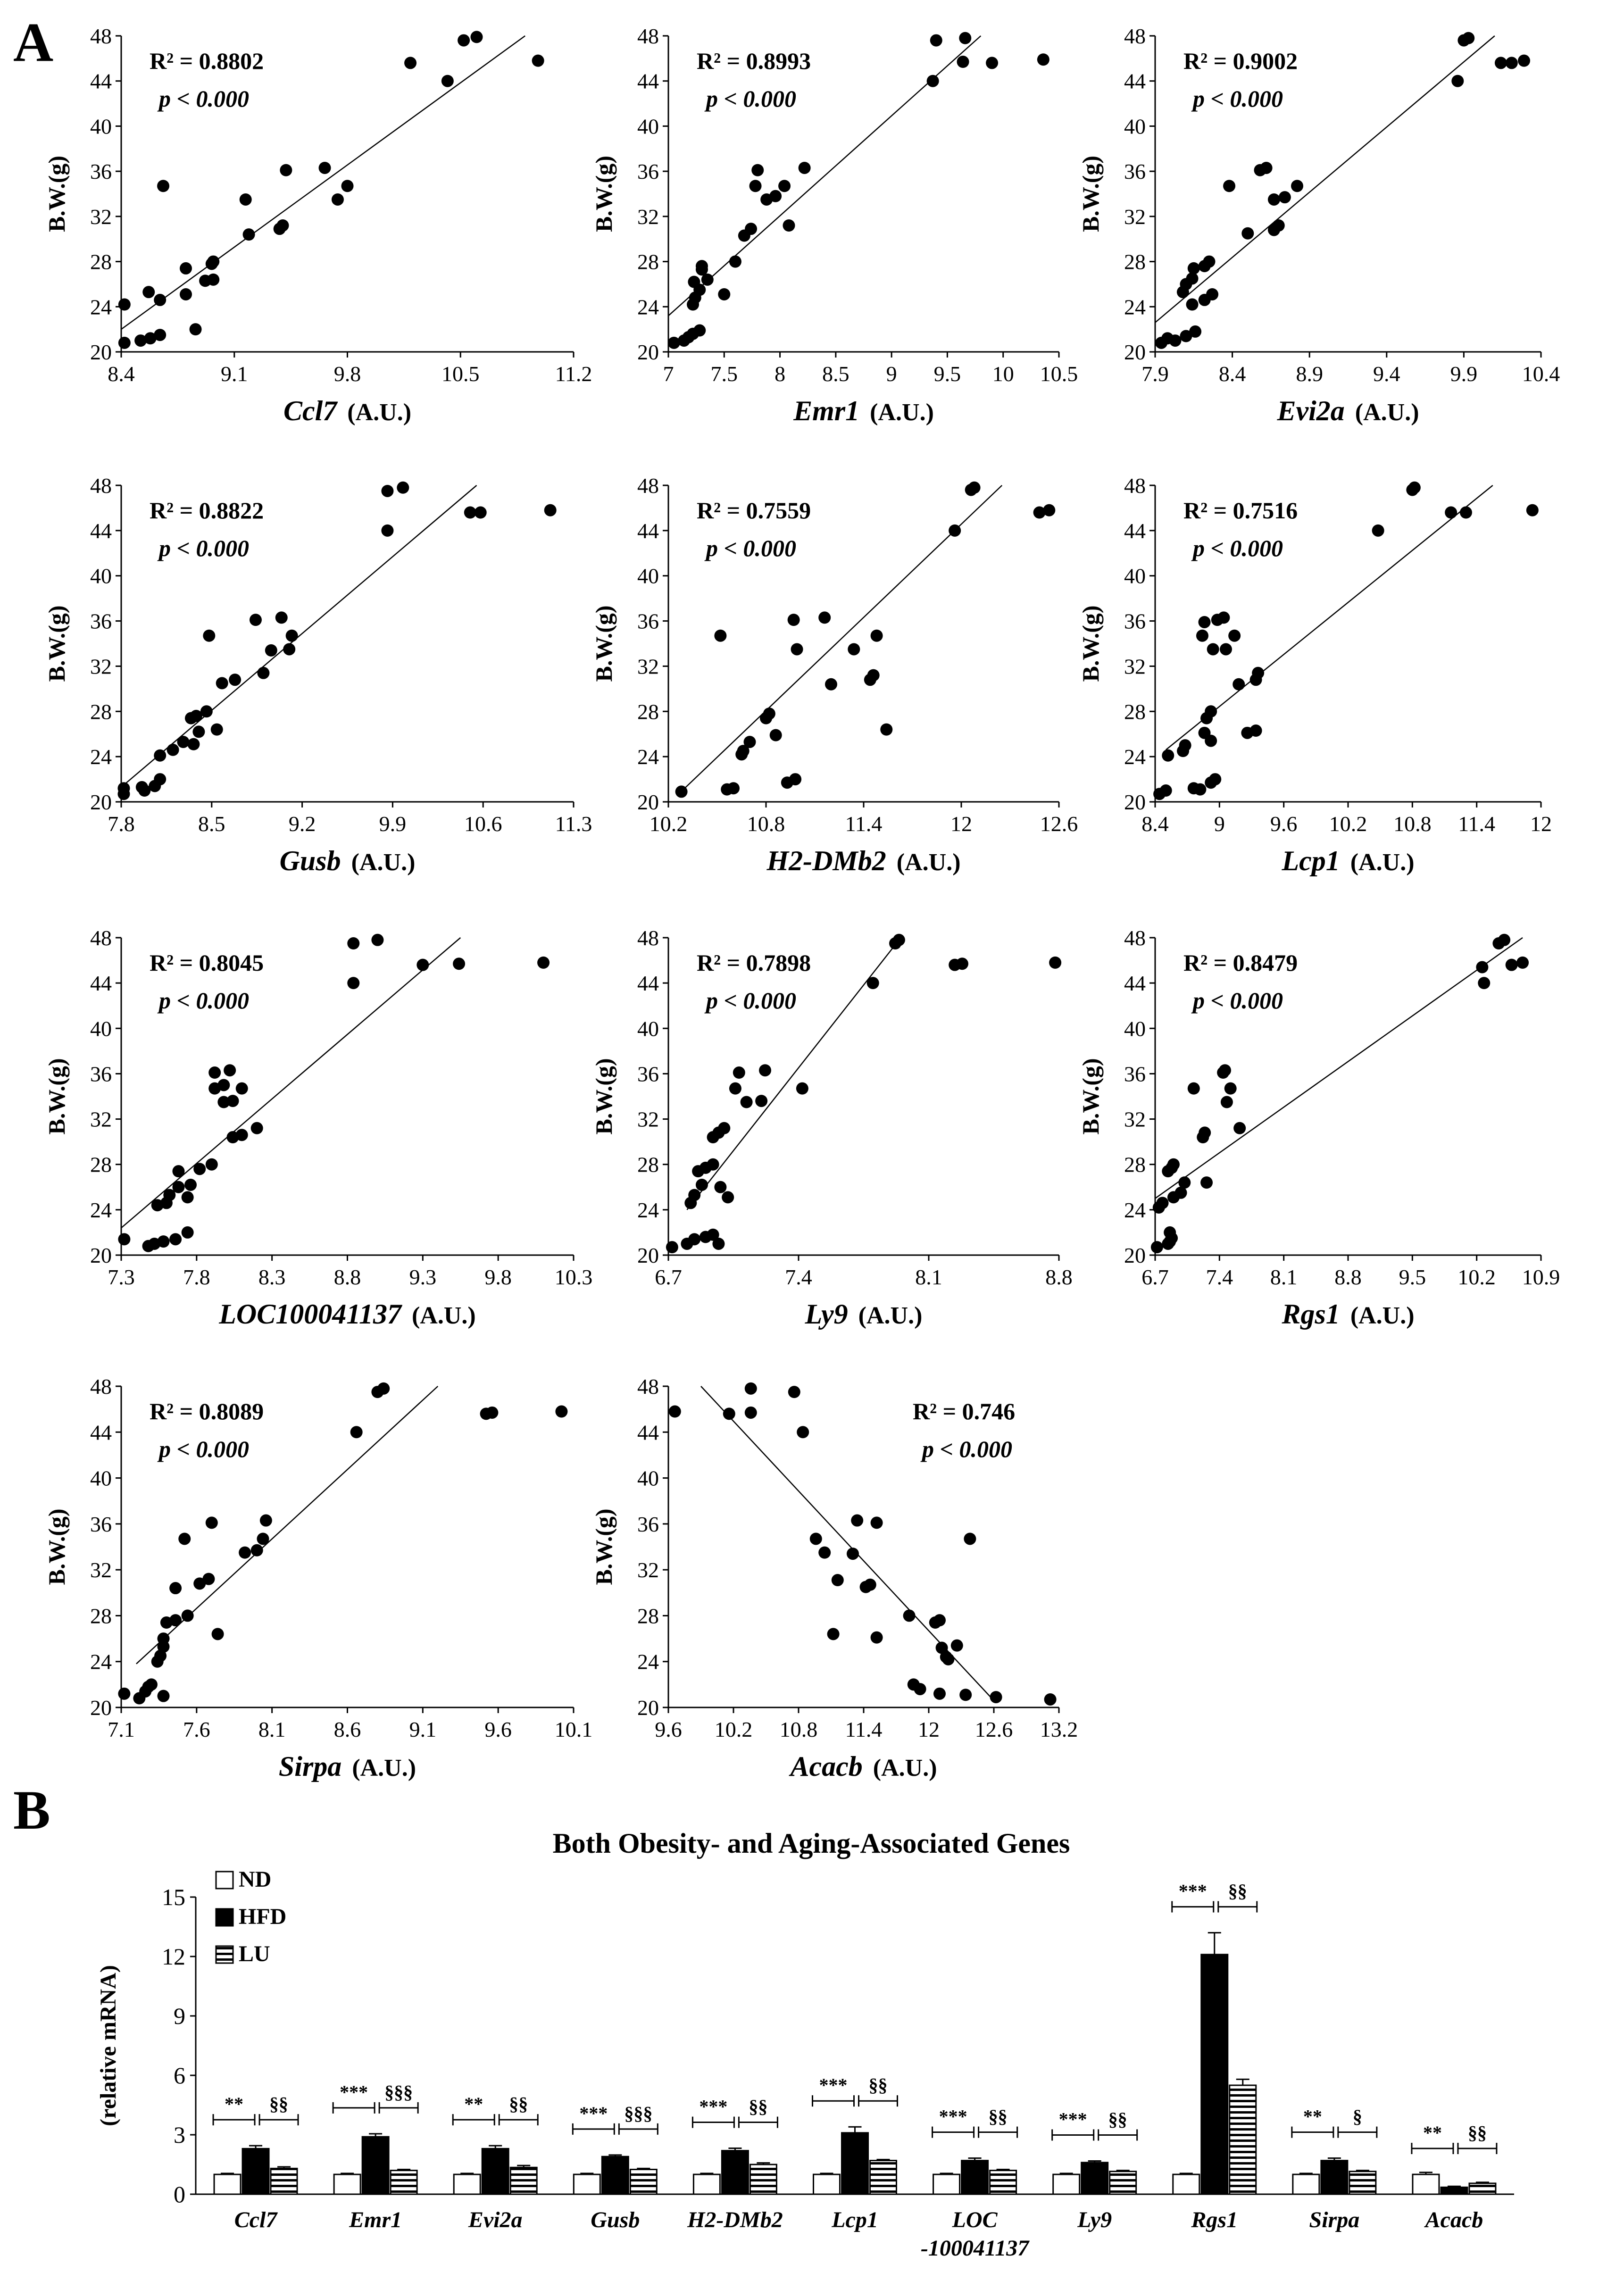 The image size is (1624, 2281). Describe the element at coordinates (498, 1277) in the screenshot. I see `x-tick-label: 9.8` at that location.